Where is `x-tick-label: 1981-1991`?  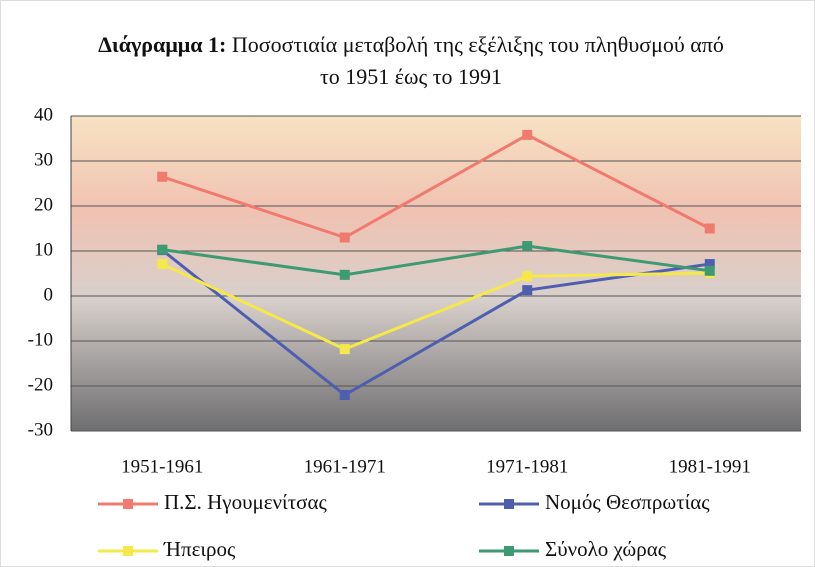
x-tick-label: 1981-1991 is located at coordinates (710, 466).